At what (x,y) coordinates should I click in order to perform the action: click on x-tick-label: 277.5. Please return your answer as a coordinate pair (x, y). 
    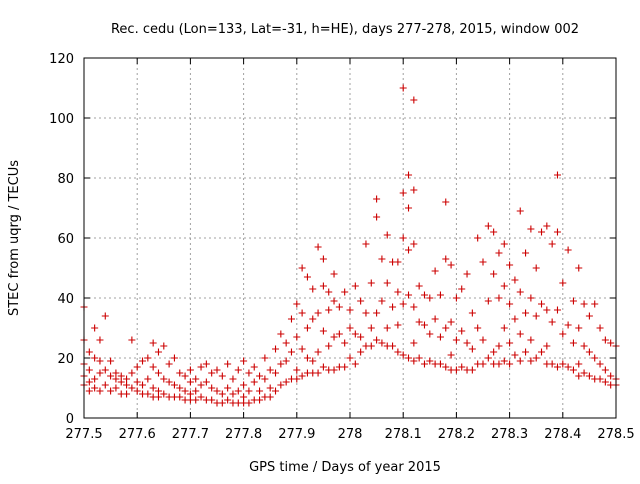
    Looking at the image, I should click on (83, 434).